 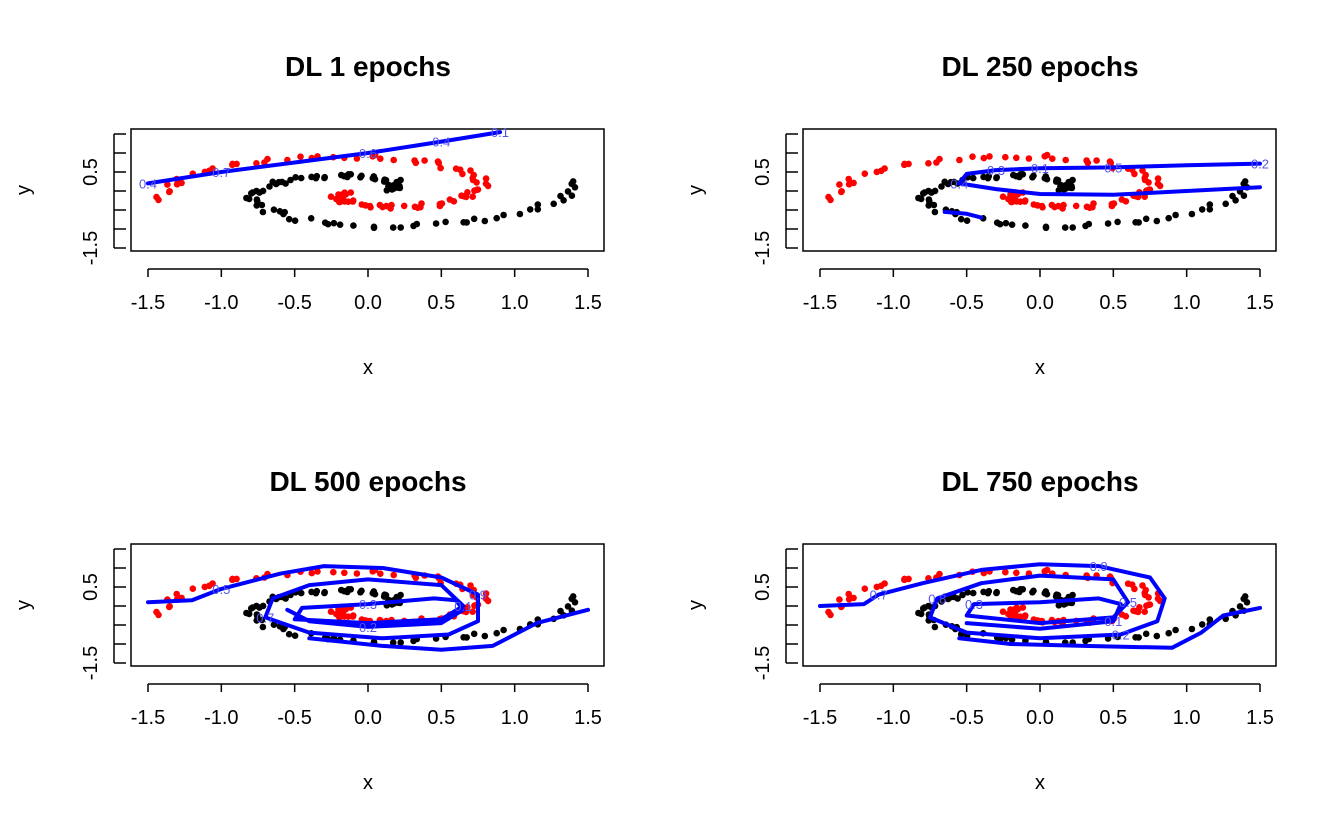 What do you see at coordinates (368, 718) in the screenshot?
I see `x-tick-label: 0.0` at bounding box center [368, 718].